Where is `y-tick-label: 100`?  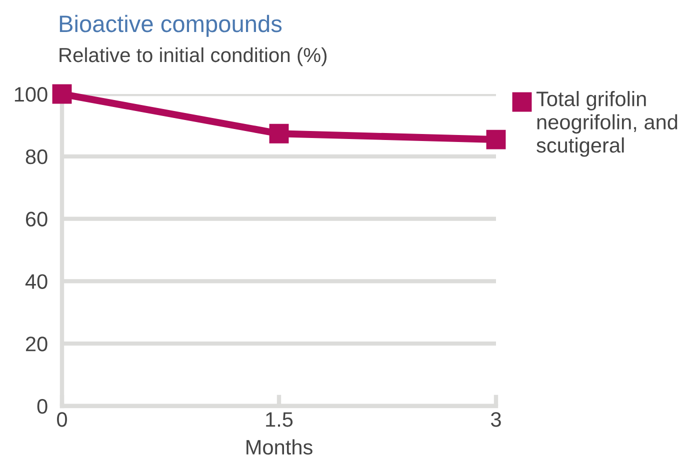
y-tick-label: 100 is located at coordinates (31, 94).